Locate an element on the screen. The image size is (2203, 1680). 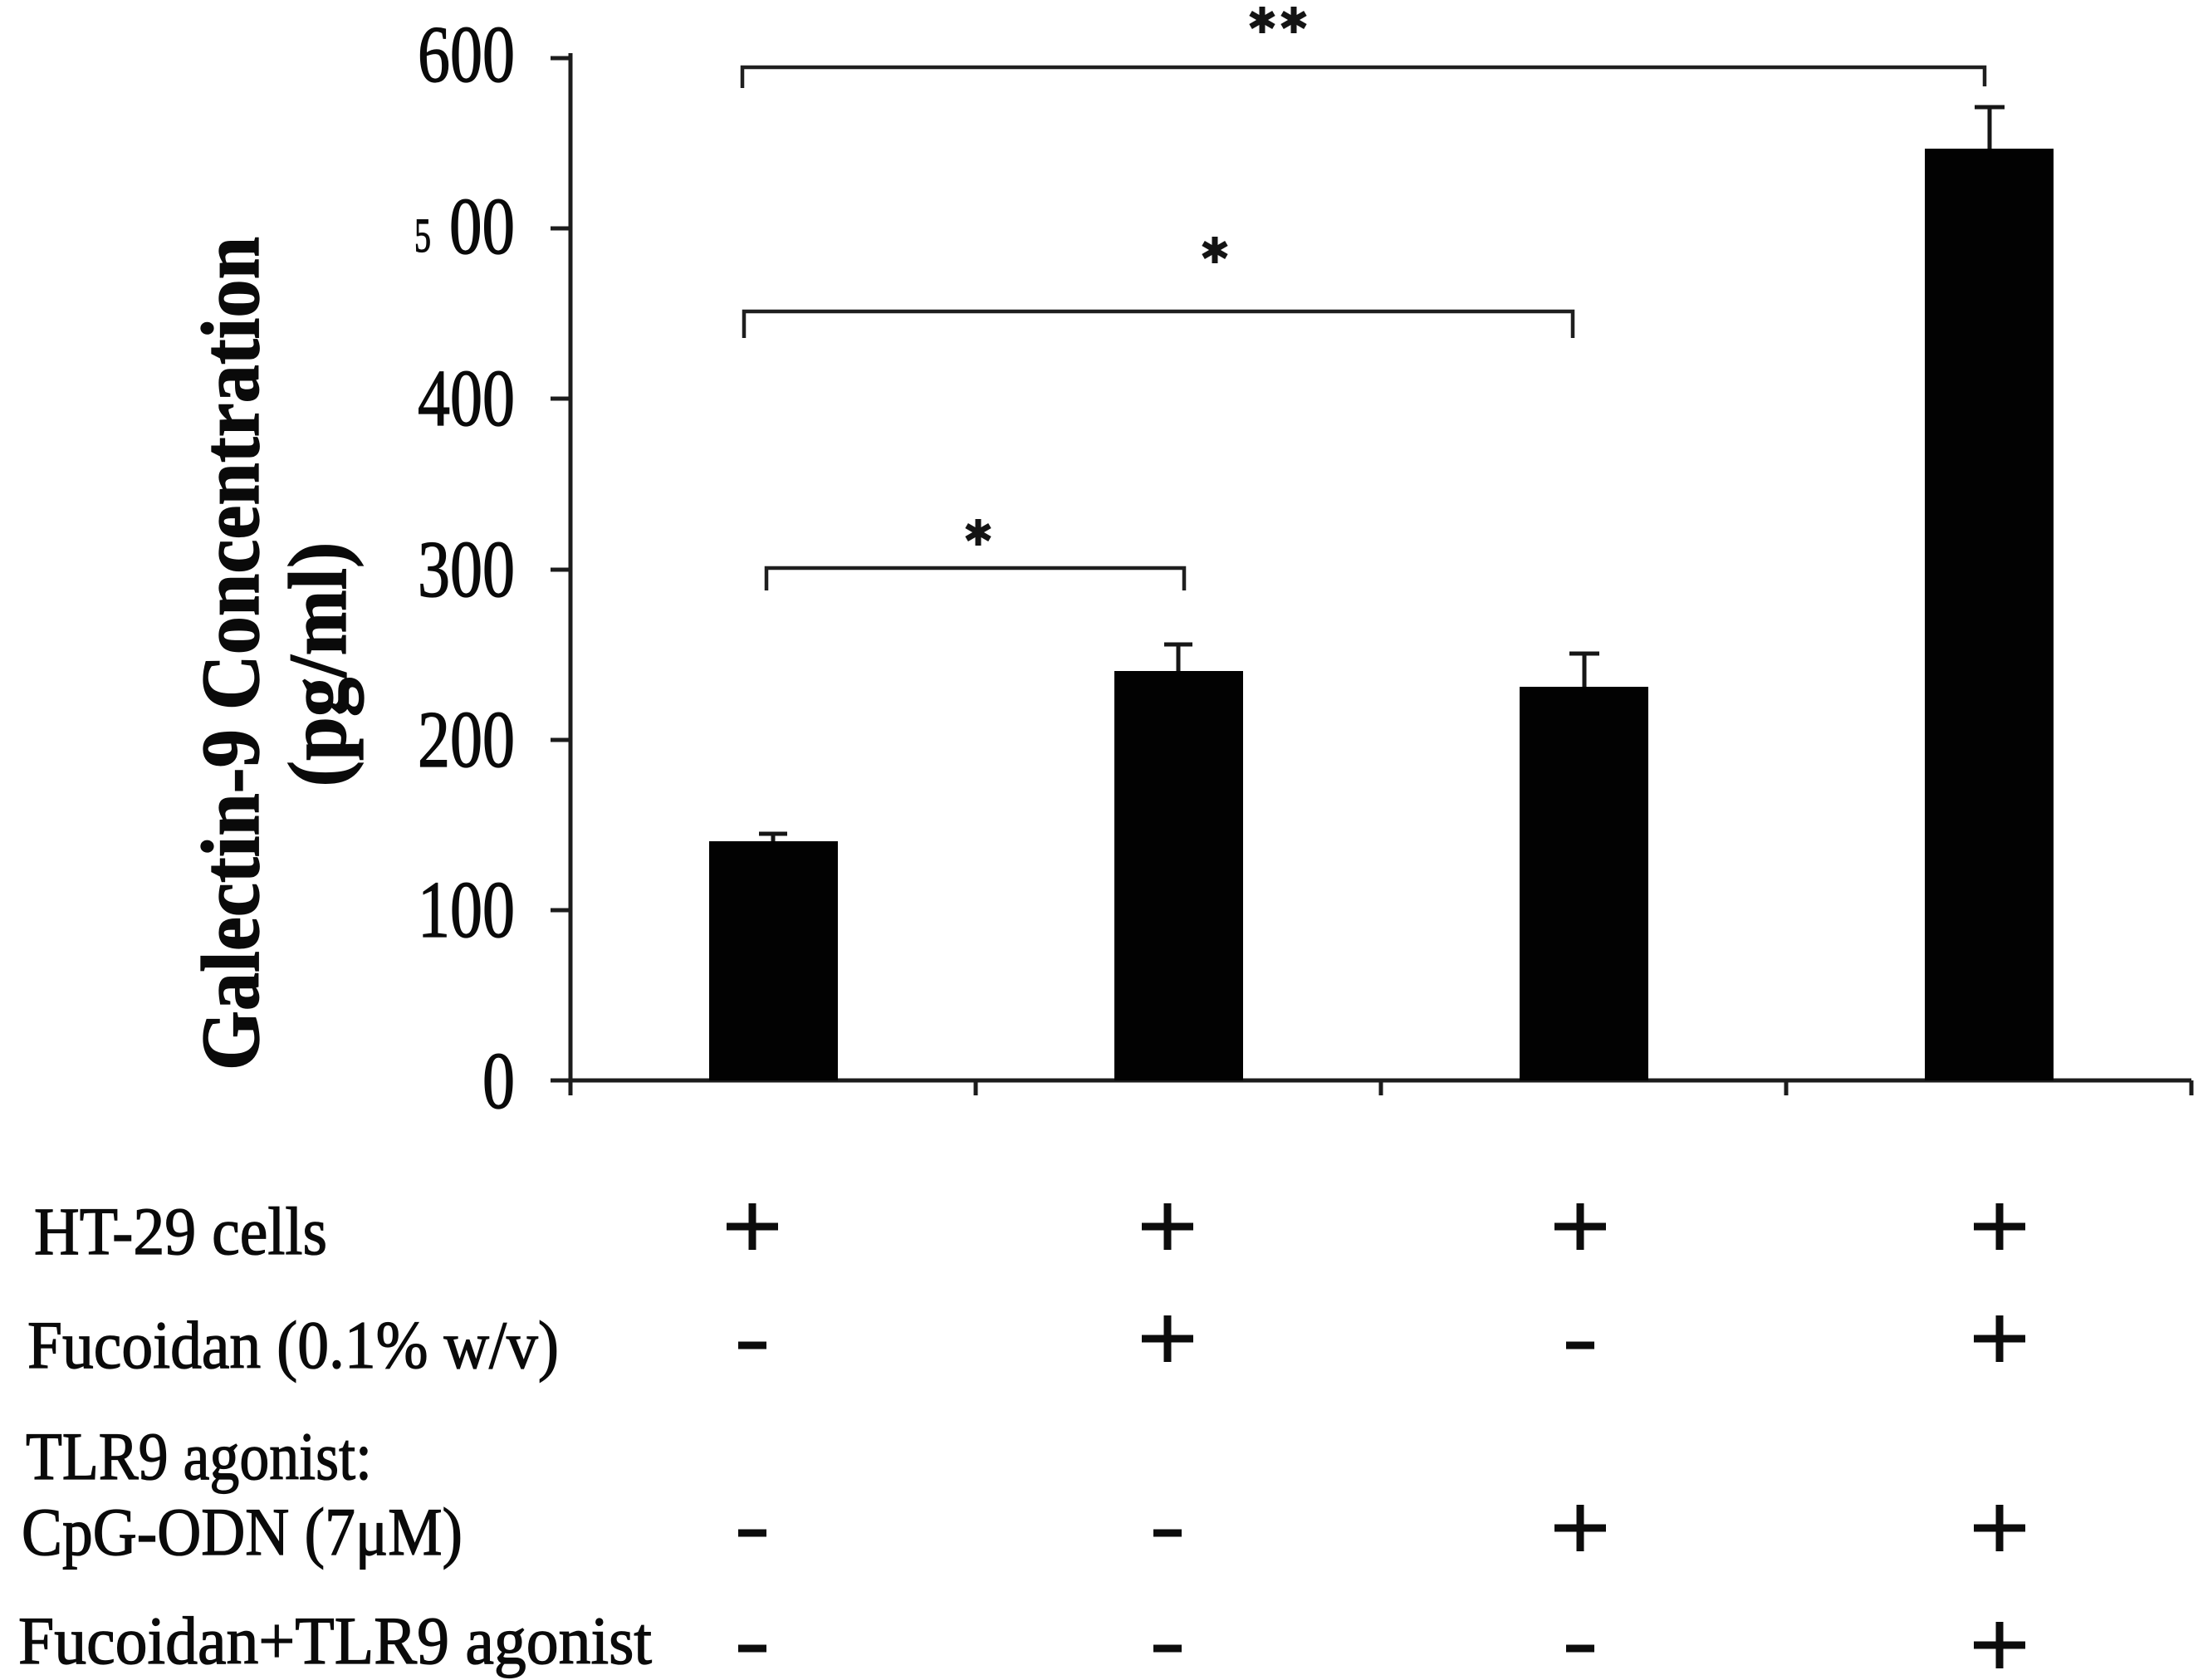
svg-text: 400 is located at coordinates (466, 398).